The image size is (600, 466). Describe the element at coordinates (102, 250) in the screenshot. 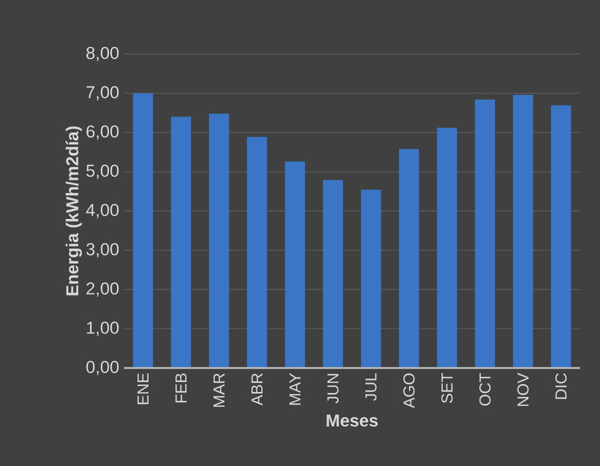

I see `y-tick-label: 3,00` at that location.